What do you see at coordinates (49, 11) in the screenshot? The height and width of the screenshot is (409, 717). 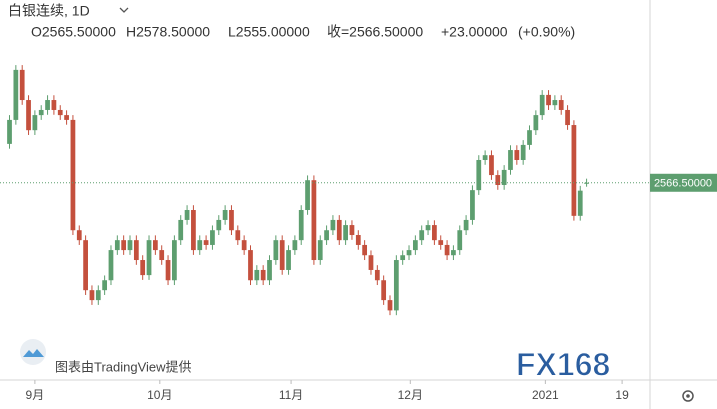 I see `chart-title: 白银连续, 1D` at bounding box center [49, 11].